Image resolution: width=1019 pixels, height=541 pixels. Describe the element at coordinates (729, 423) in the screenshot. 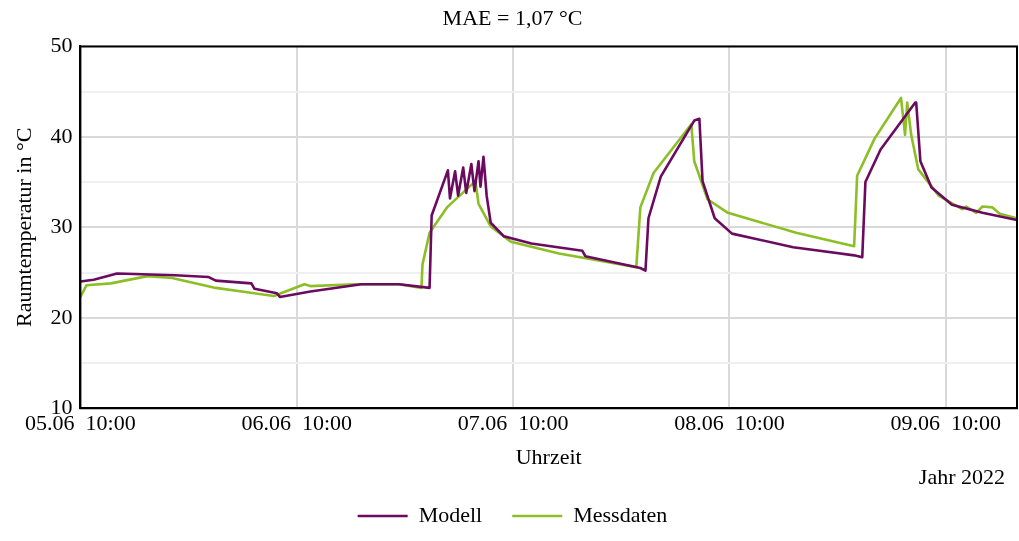

I see `x-tick-label: 08.06 10:00` at that location.